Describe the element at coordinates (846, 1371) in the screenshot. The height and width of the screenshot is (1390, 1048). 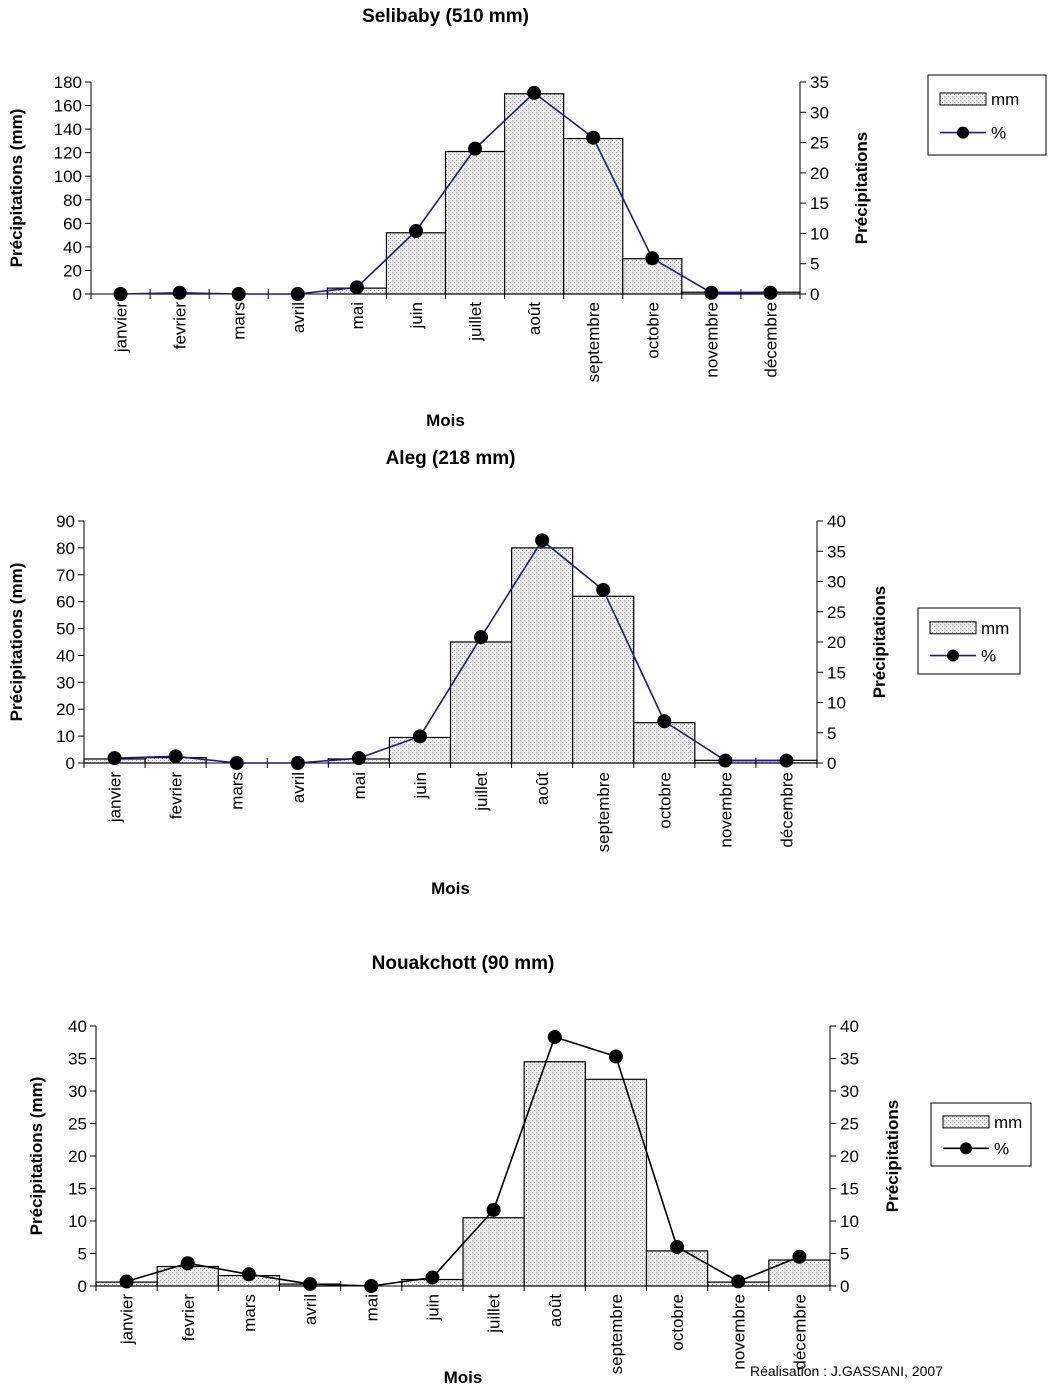
I see `credit-text: Réalisation : J.GASSANI, 2007` at that location.